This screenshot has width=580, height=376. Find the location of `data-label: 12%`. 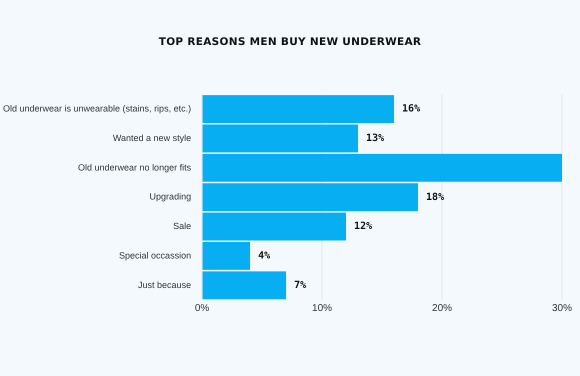

data-label: 12% is located at coordinates (363, 226).